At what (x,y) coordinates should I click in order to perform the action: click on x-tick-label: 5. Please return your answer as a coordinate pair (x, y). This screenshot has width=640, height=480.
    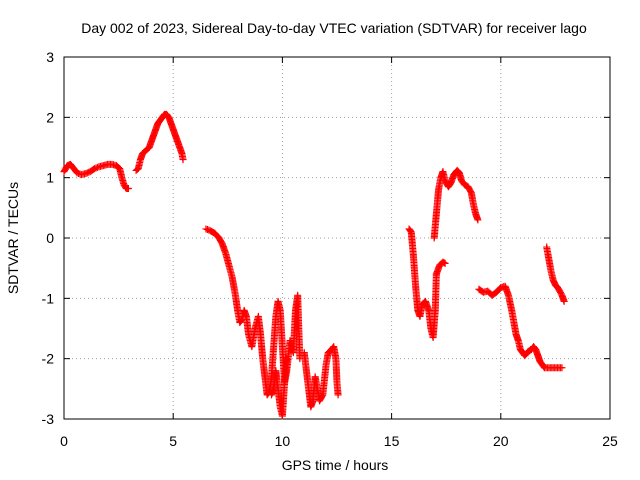
    Looking at the image, I should click on (173, 441).